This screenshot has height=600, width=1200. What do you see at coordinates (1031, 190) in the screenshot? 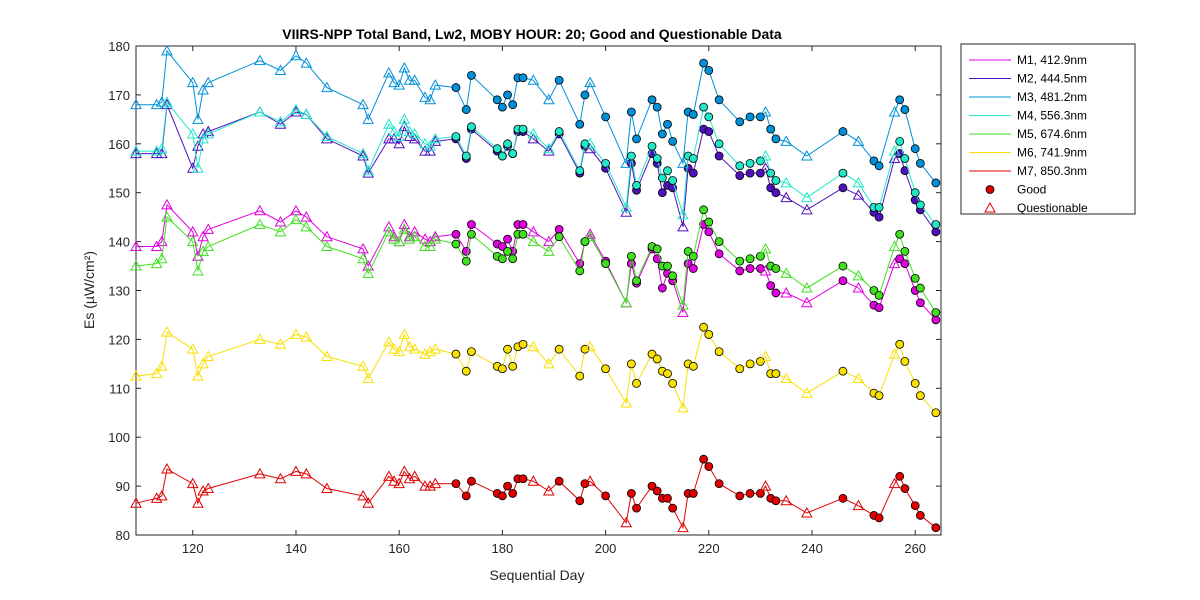
I see `legend-good-label: Good` at bounding box center [1031, 190].